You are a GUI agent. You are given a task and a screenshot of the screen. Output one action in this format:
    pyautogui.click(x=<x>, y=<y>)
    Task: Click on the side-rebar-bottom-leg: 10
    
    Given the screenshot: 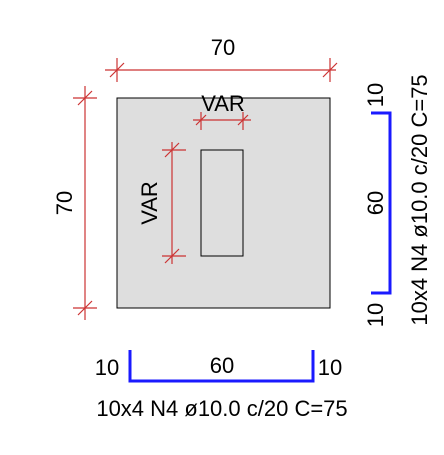 What is the action you would take?
    pyautogui.click(x=375, y=315)
    